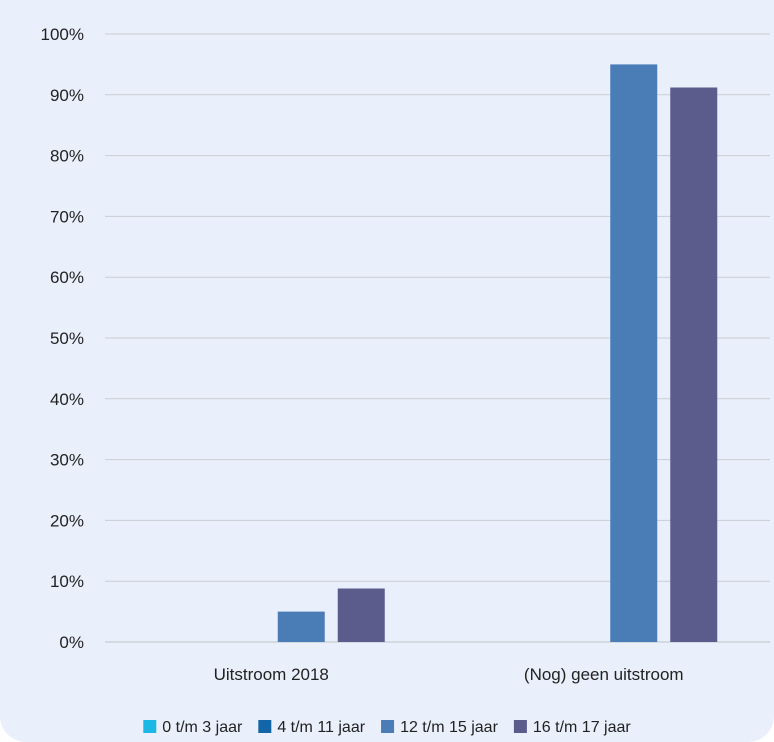  What do you see at coordinates (67, 460) in the screenshot?
I see `y-tick-label: 30%` at bounding box center [67, 460].